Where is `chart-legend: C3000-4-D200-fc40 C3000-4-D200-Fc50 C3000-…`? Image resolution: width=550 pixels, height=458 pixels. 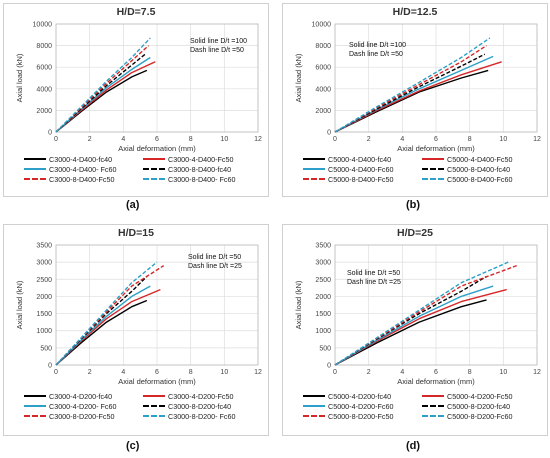 chart-legend: C3000-4-D200-fc40 C3000-4-D200-Fc50 C3000-… is located at coordinates (140, 406).